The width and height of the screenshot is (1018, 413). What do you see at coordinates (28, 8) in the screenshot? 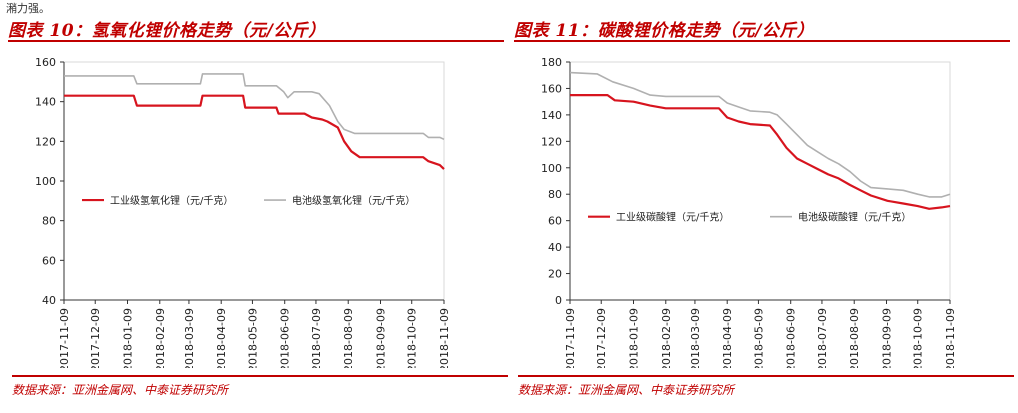
I see `top-text: 潲力强。` at bounding box center [28, 8].